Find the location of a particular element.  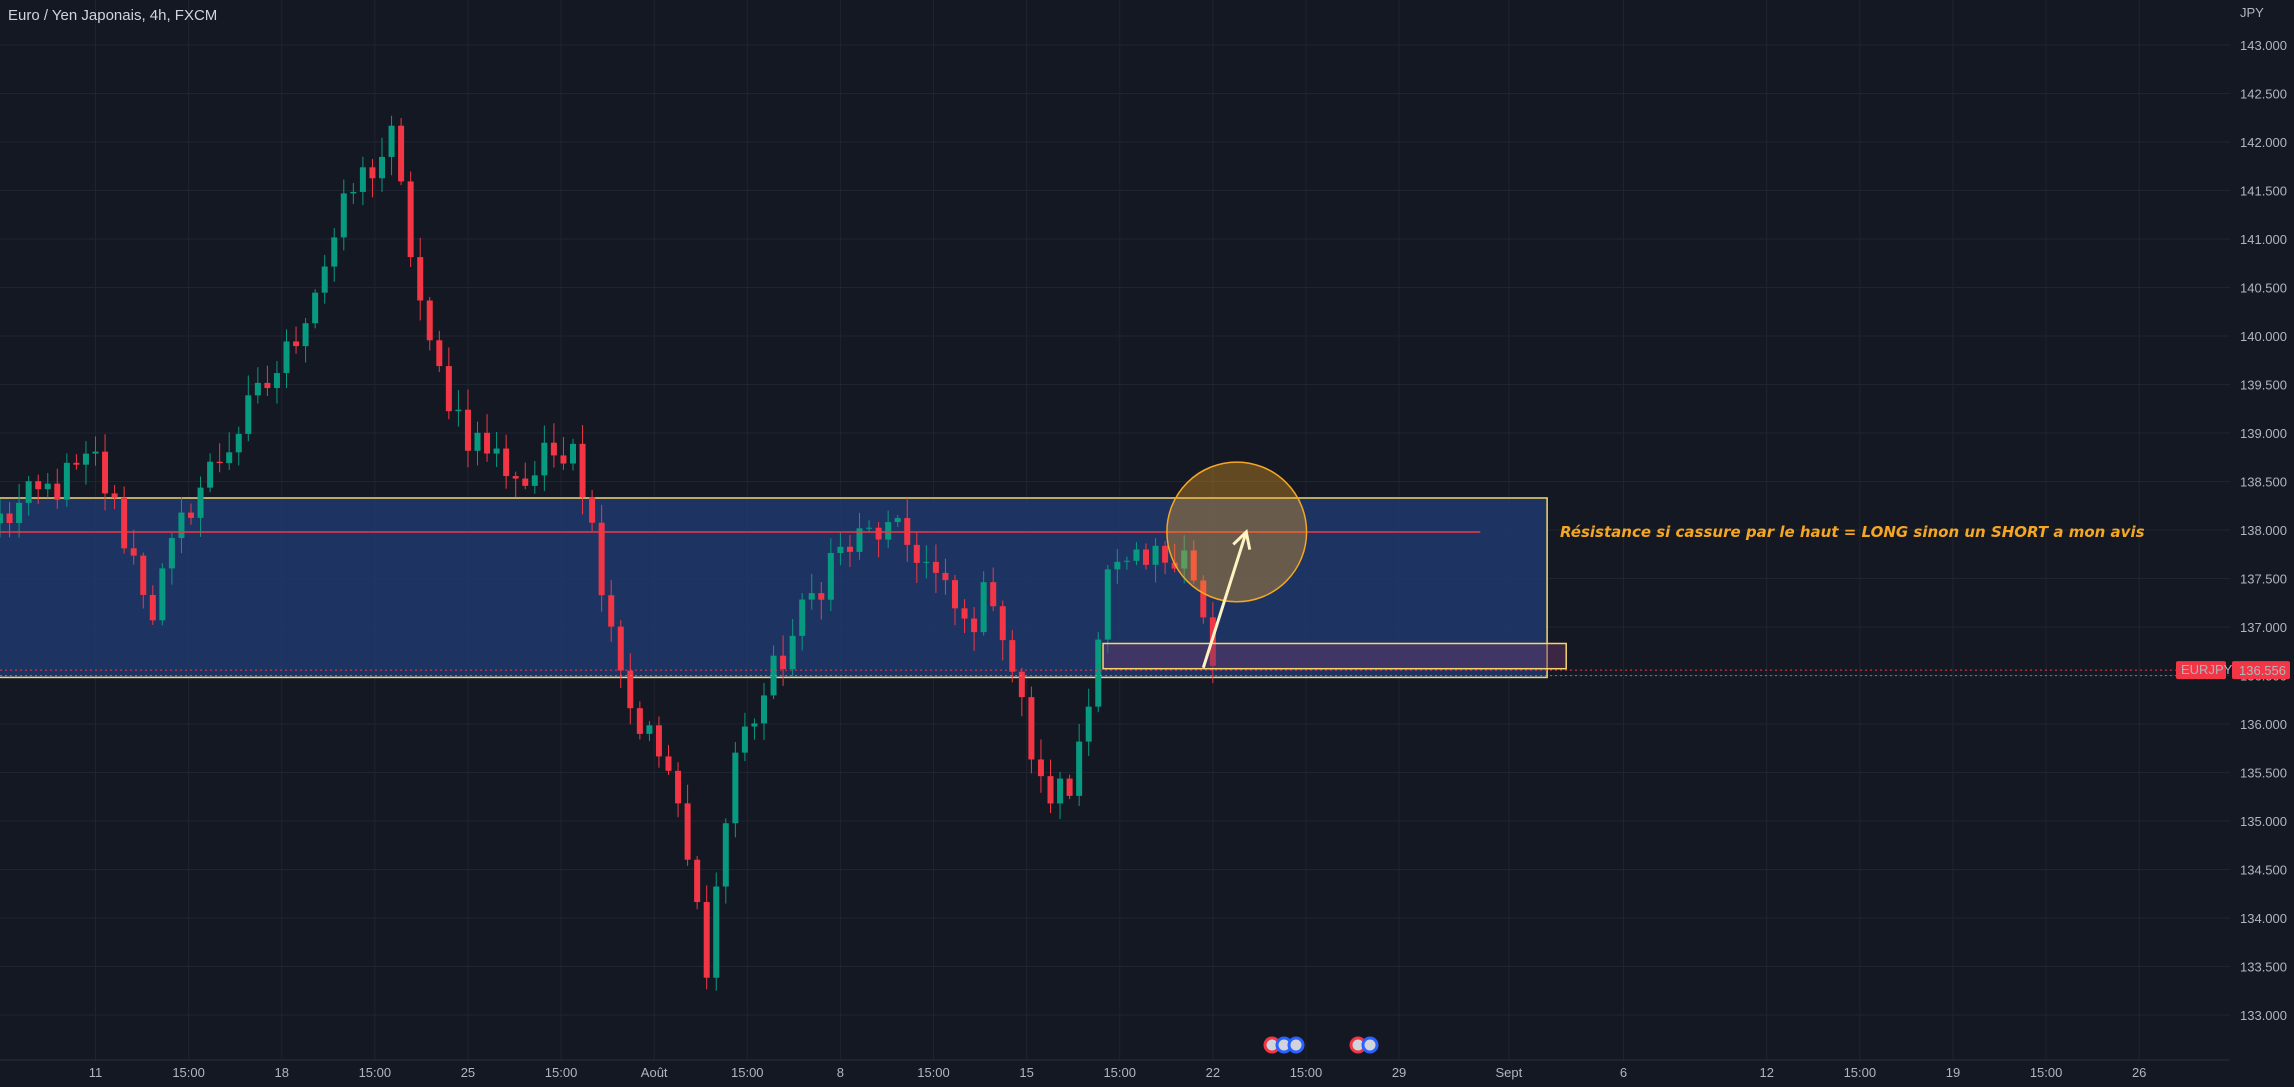

price-tick-label: 135.000 is located at coordinates (2263, 821).